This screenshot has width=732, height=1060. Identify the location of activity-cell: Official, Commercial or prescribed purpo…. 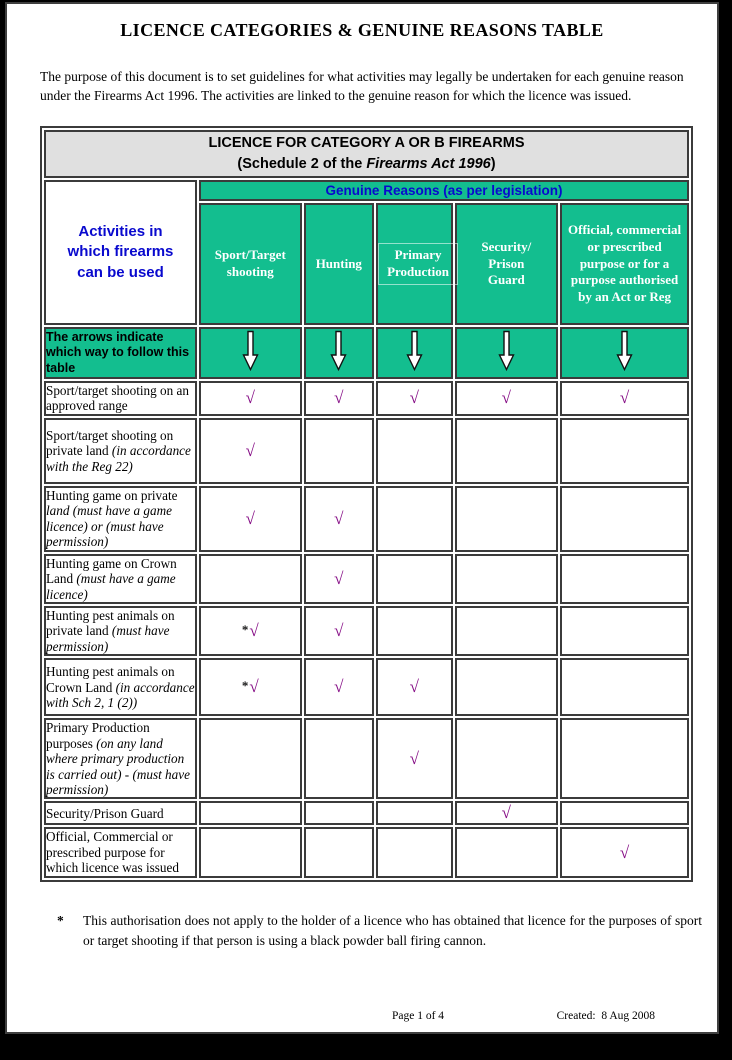
(120, 852).